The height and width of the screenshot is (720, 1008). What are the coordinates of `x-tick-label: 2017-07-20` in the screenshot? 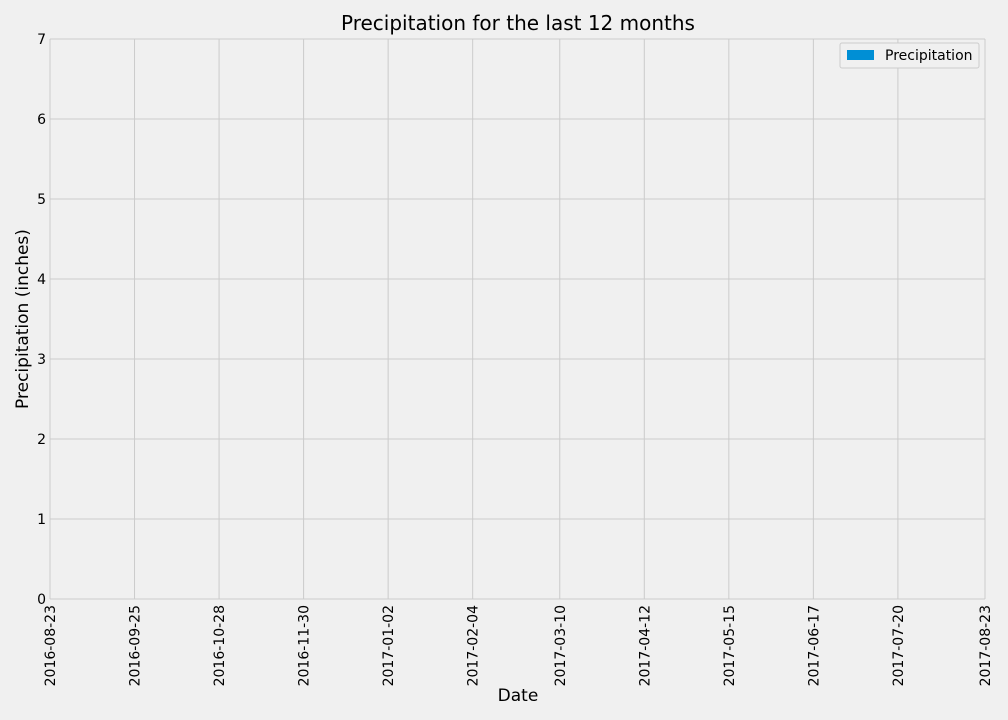 It's located at (899, 645).